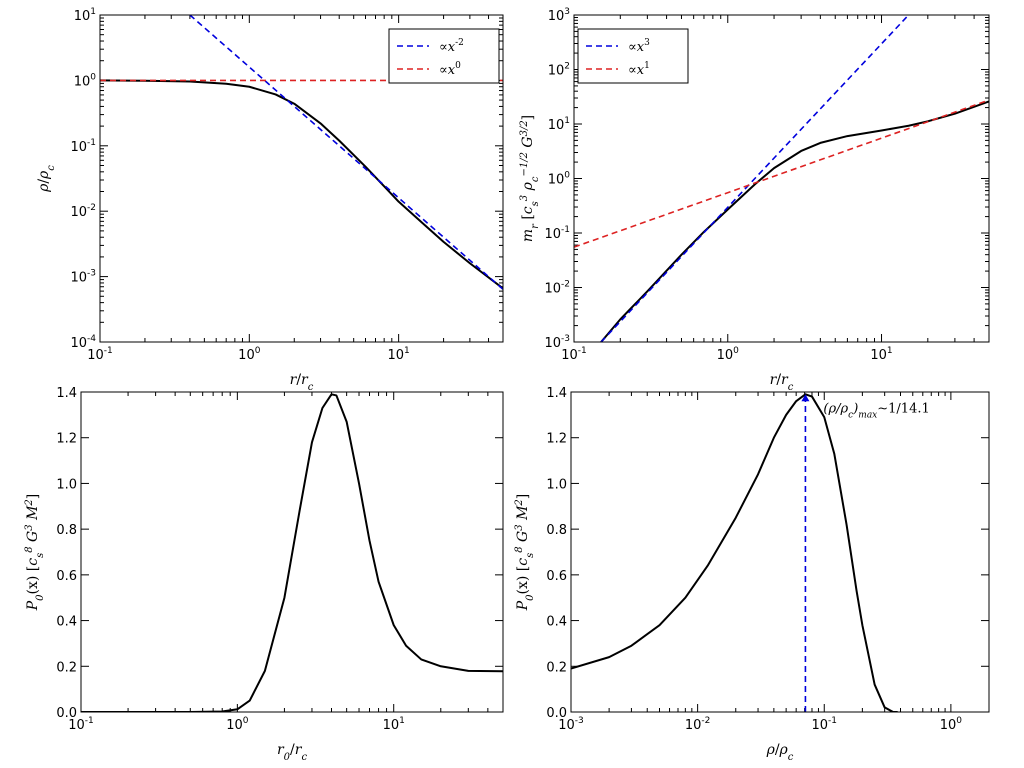 The width and height of the screenshot is (1024, 768). Describe the element at coordinates (780, 752) in the screenshot. I see `p4-x-axis-label: ρ/ρc` at that location.